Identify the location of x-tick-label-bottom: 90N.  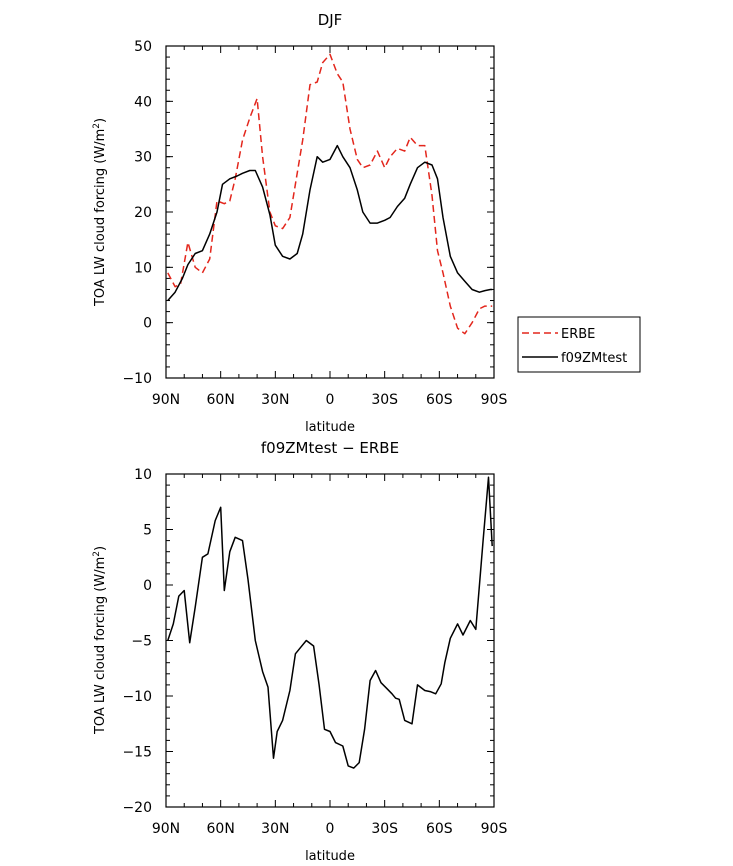
(166, 829).